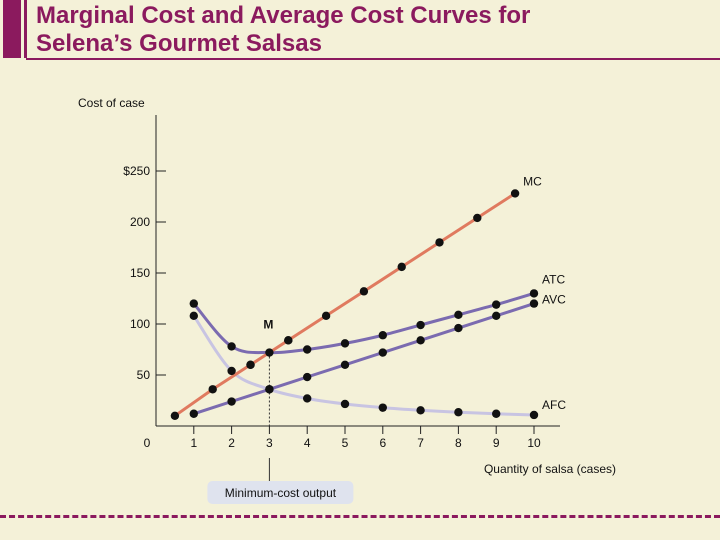 The height and width of the screenshot is (540, 720). Describe the element at coordinates (458, 443) in the screenshot. I see `x-tick-label: 8` at that location.